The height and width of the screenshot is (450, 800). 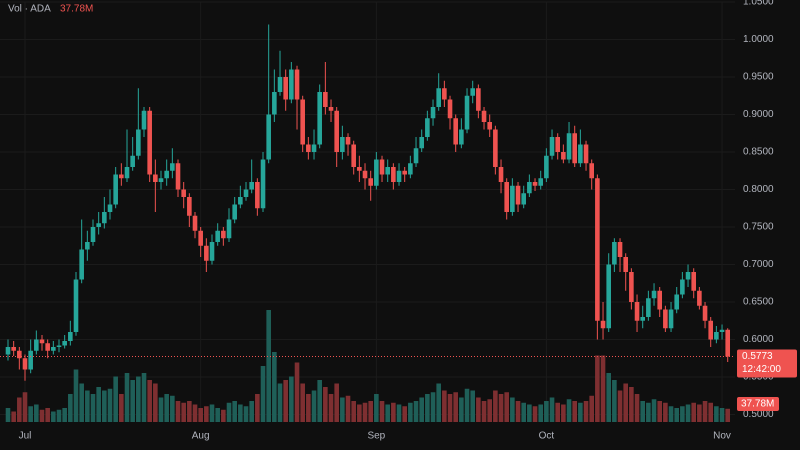 I want to click on y-tick-label: 0.9500, so click(x=758, y=77).